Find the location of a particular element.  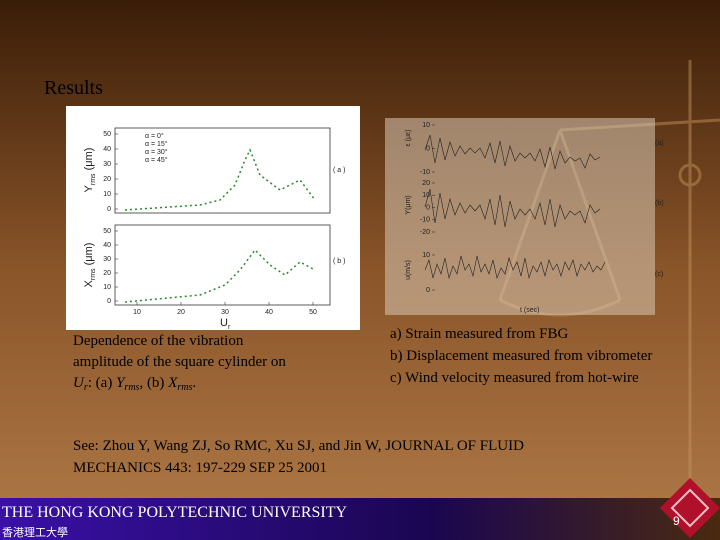

panel-tag: ( b ) is located at coordinates (339, 261).